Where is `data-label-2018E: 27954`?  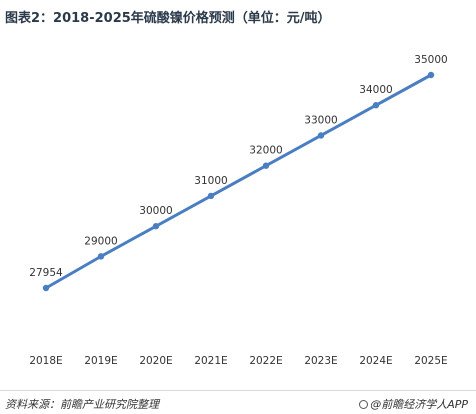 data-label-2018E: 27954 is located at coordinates (46, 273).